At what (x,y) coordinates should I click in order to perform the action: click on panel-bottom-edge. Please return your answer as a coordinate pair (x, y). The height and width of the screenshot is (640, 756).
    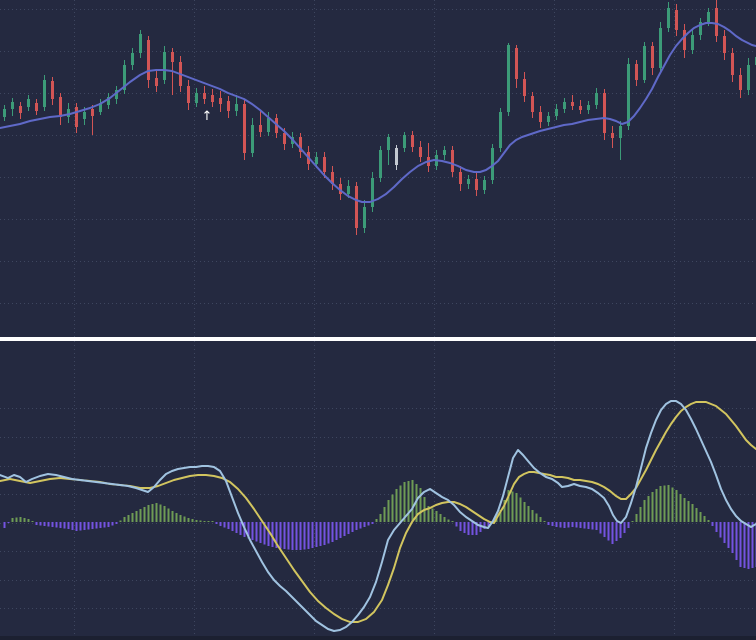
    Looking at the image, I should click on (378, 638).